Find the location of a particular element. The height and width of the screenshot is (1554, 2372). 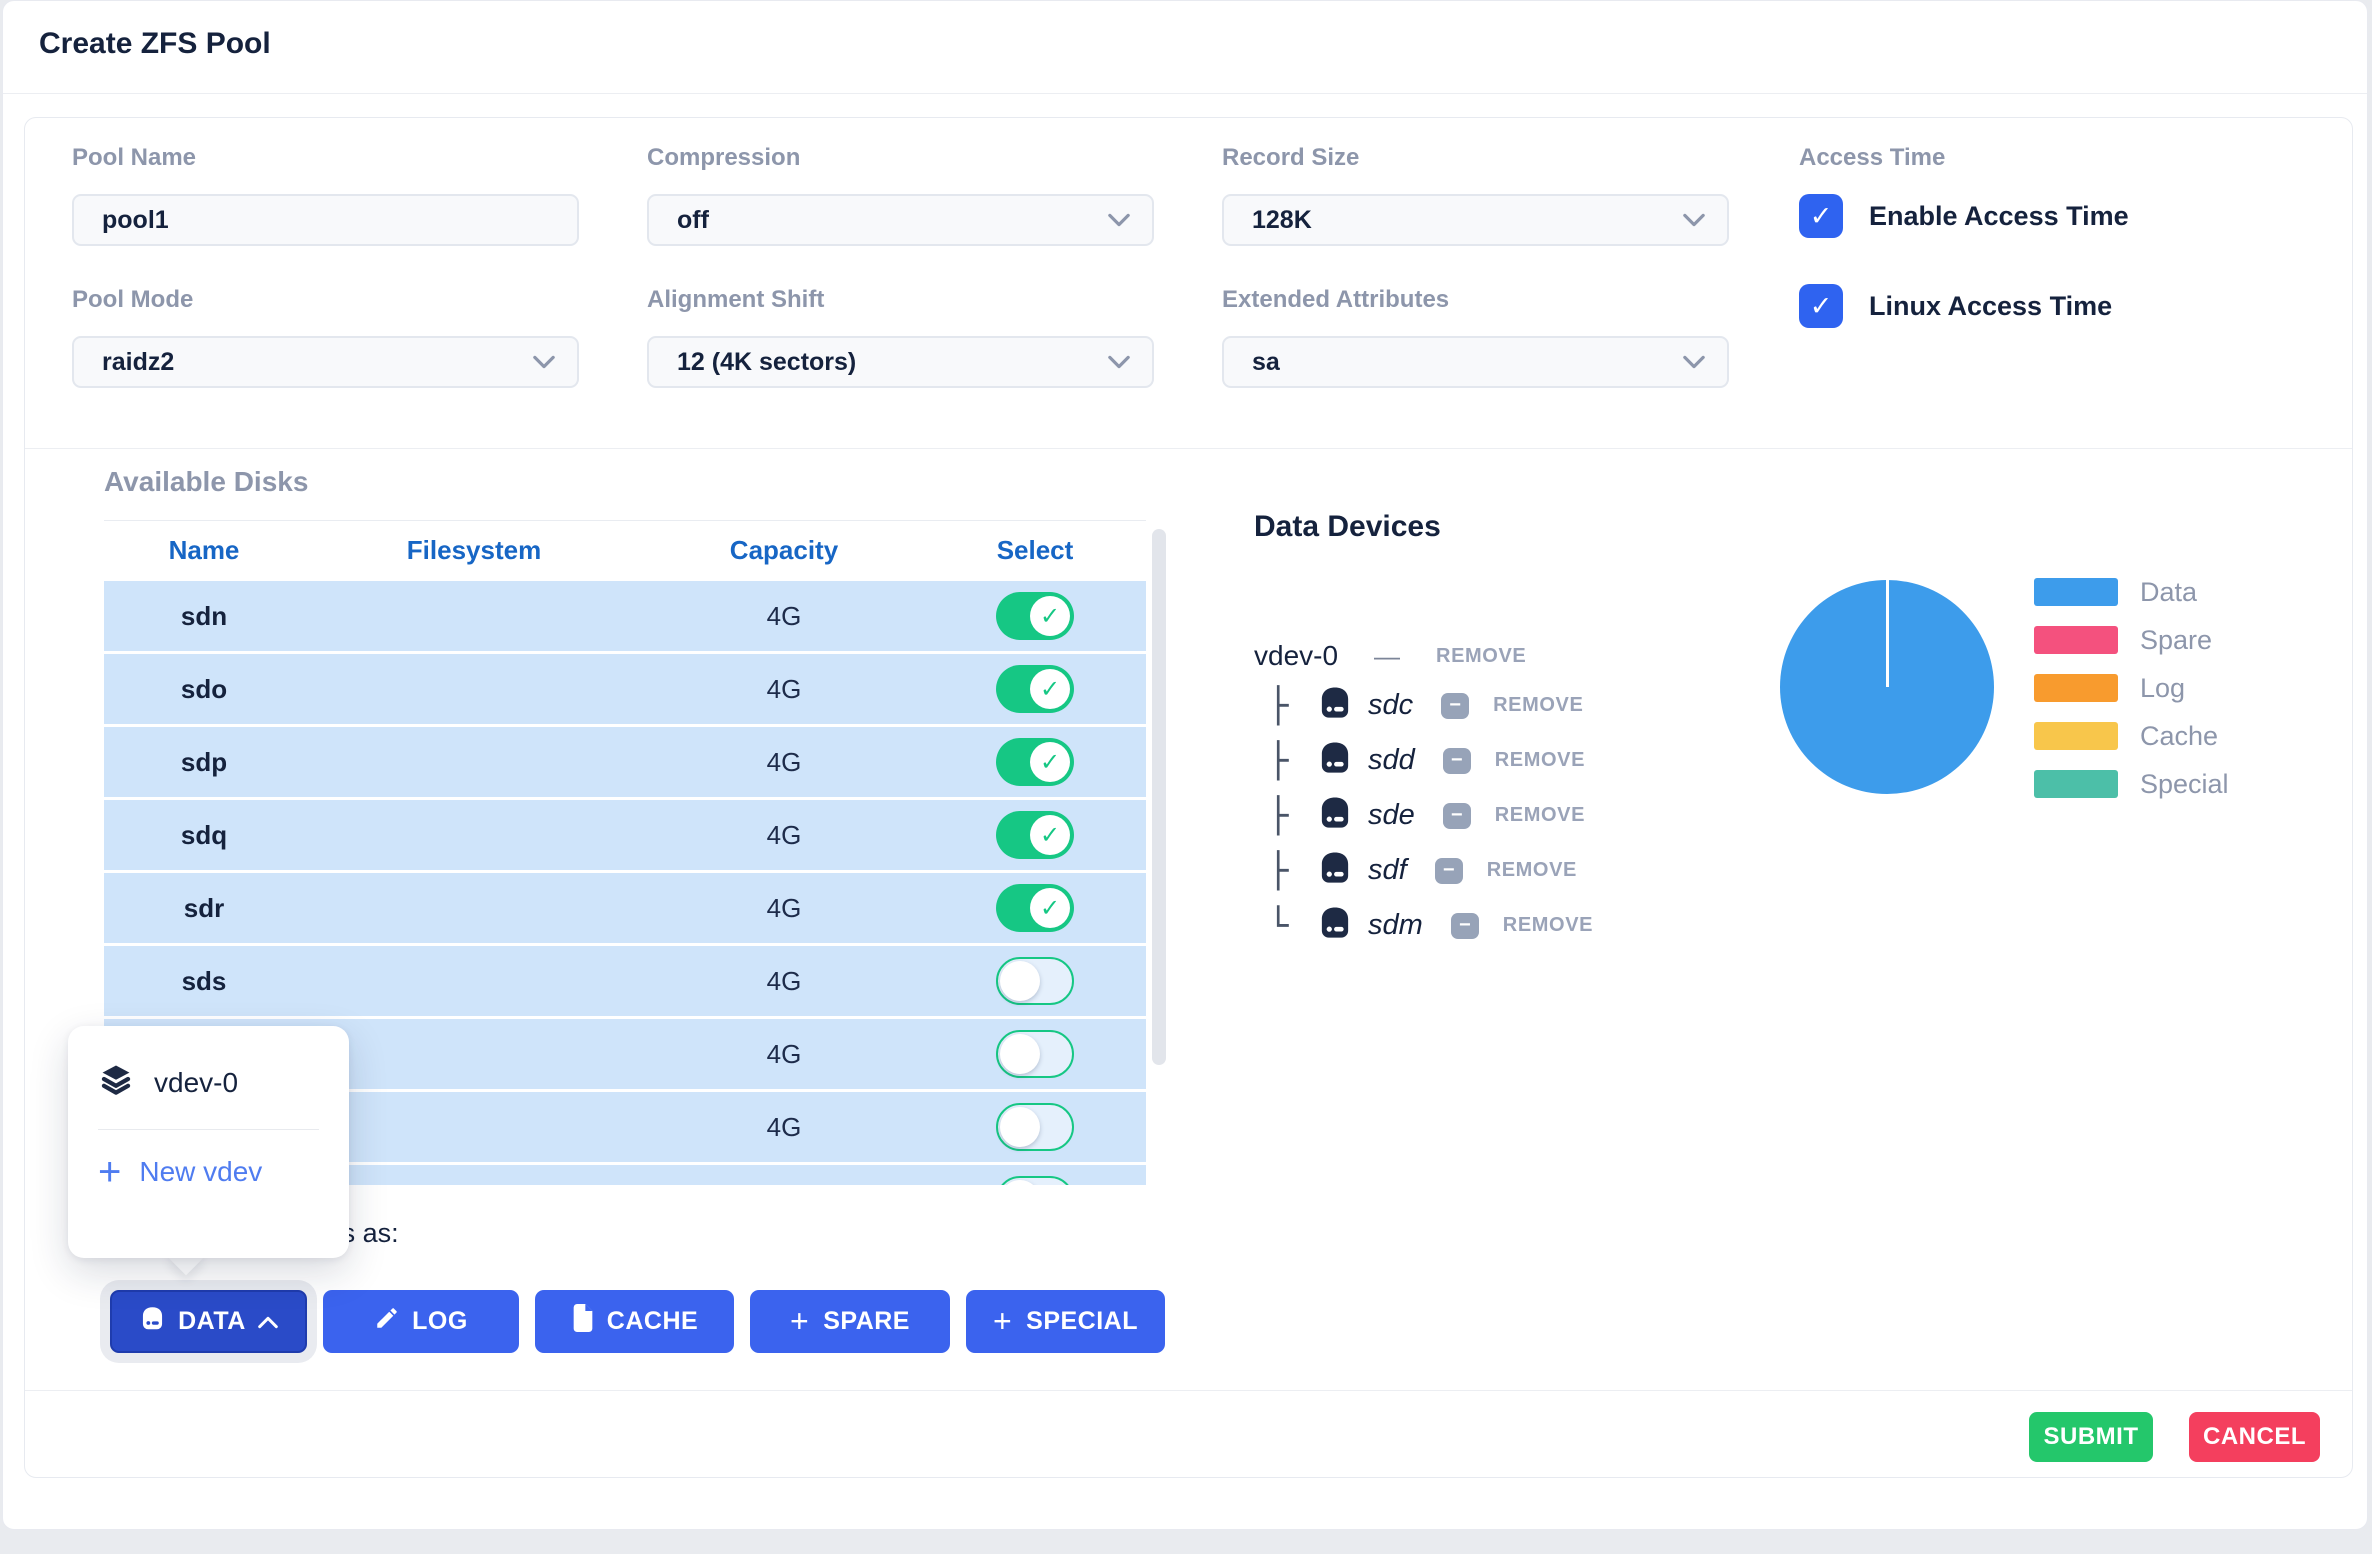

special-button: + SPECIAL is located at coordinates (1065, 1321).